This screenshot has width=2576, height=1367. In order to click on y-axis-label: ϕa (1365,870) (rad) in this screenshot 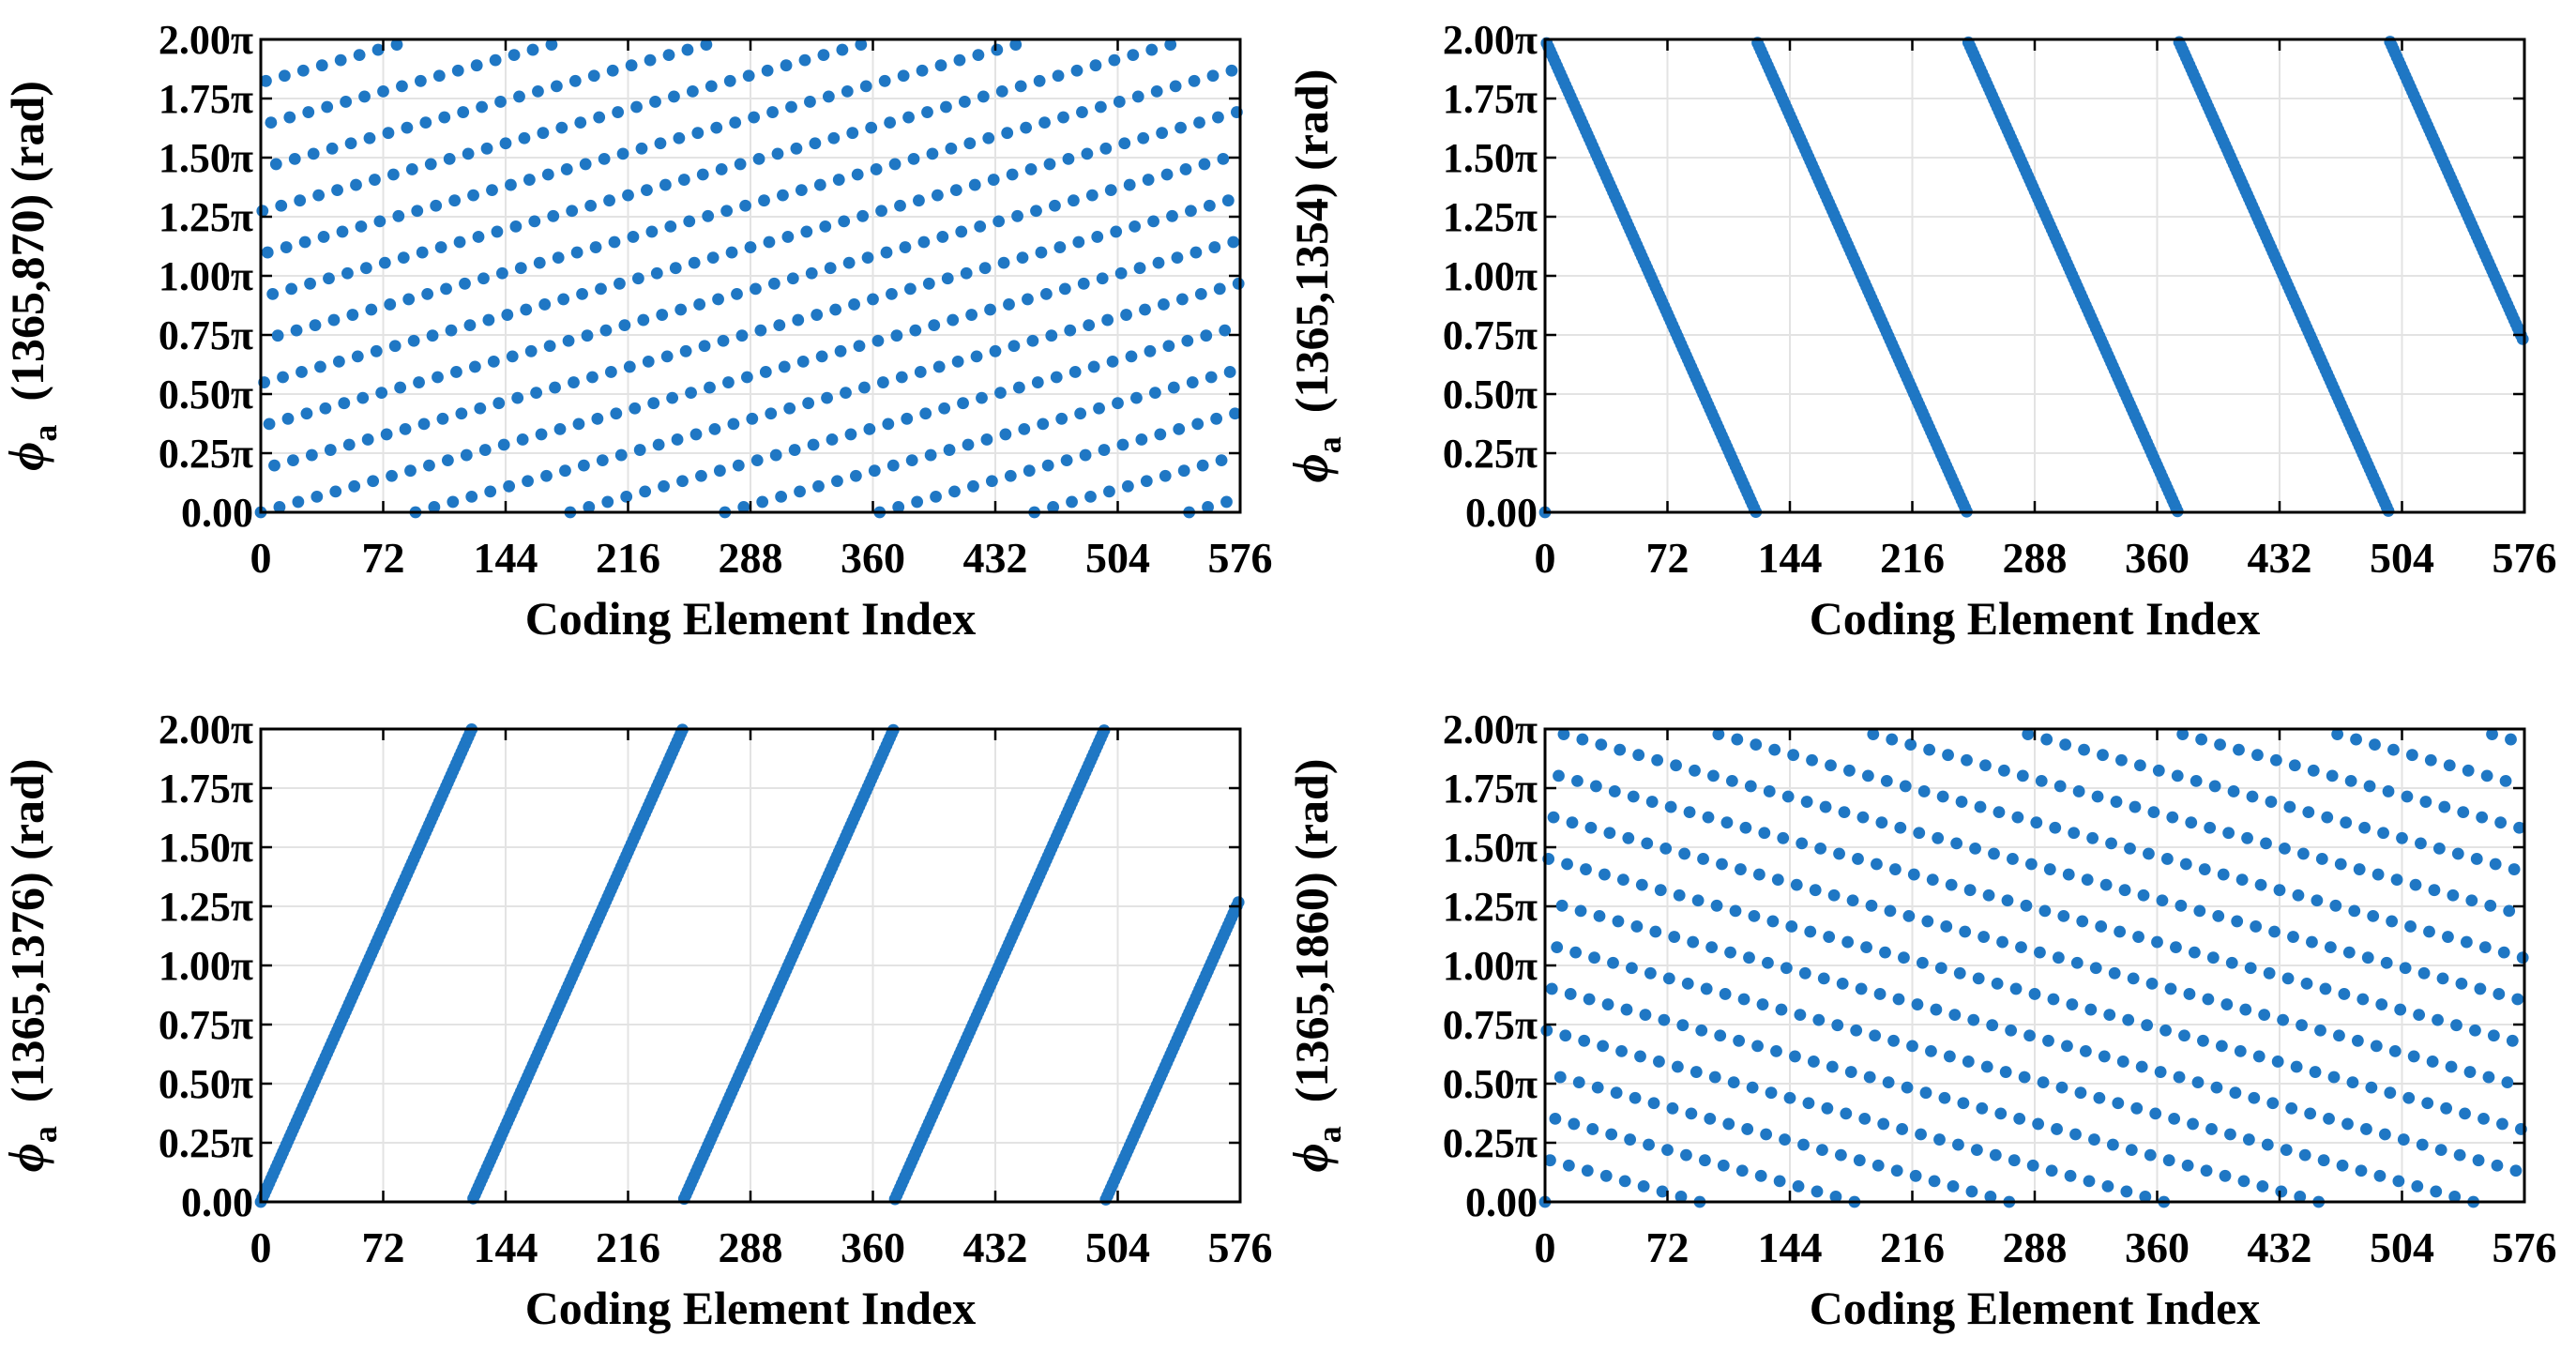, I will do `click(32, 276)`.